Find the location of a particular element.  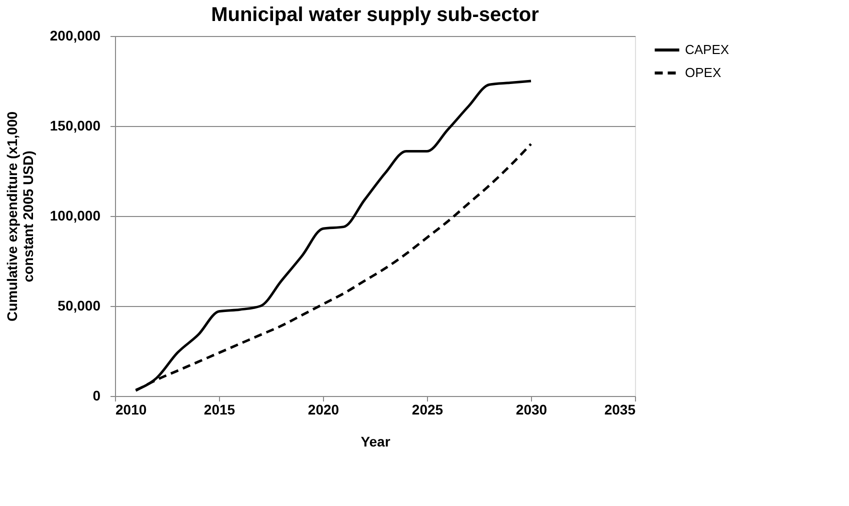

y-tick-label: 100,000 is located at coordinates (75, 216).